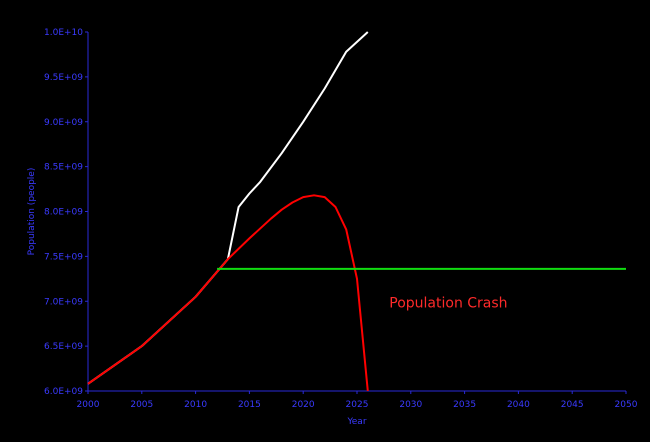 Image resolution: width=650 pixels, height=442 pixels. I want to click on x-axis-title: Year, so click(356, 422).